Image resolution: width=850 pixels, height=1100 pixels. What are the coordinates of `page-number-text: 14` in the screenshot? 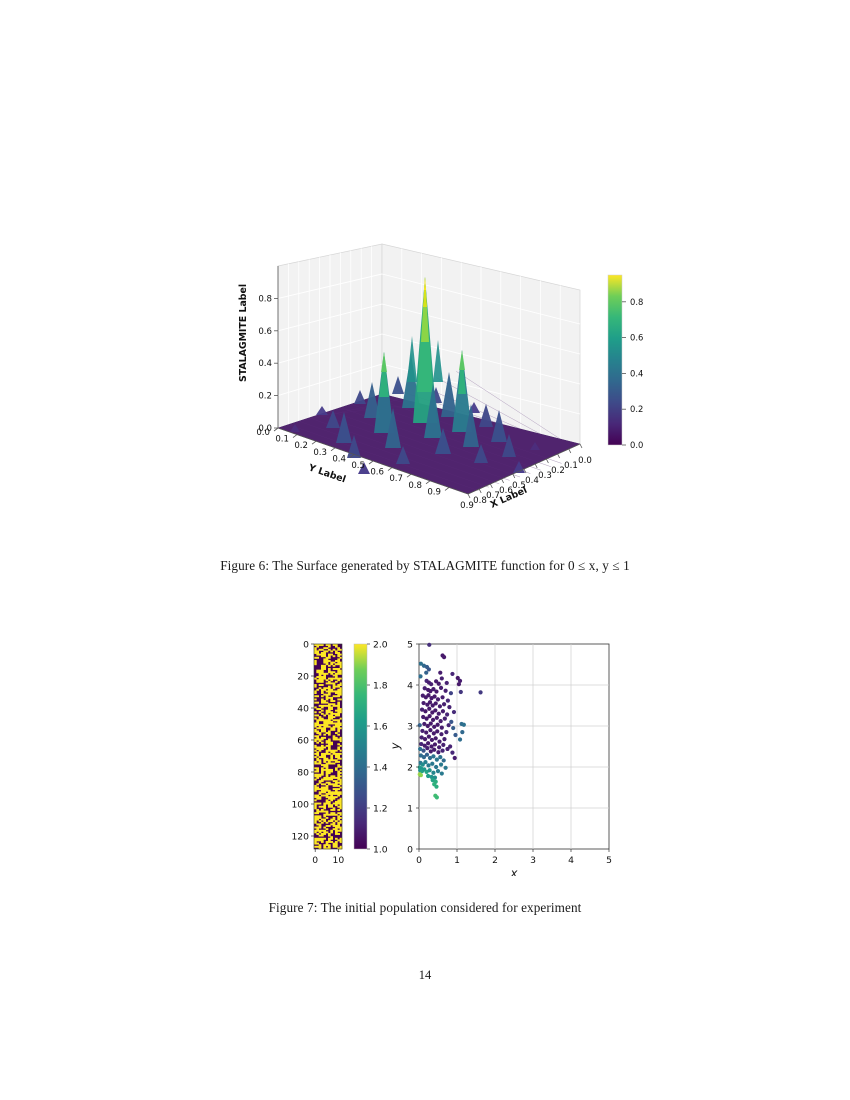 It's located at (425, 975).